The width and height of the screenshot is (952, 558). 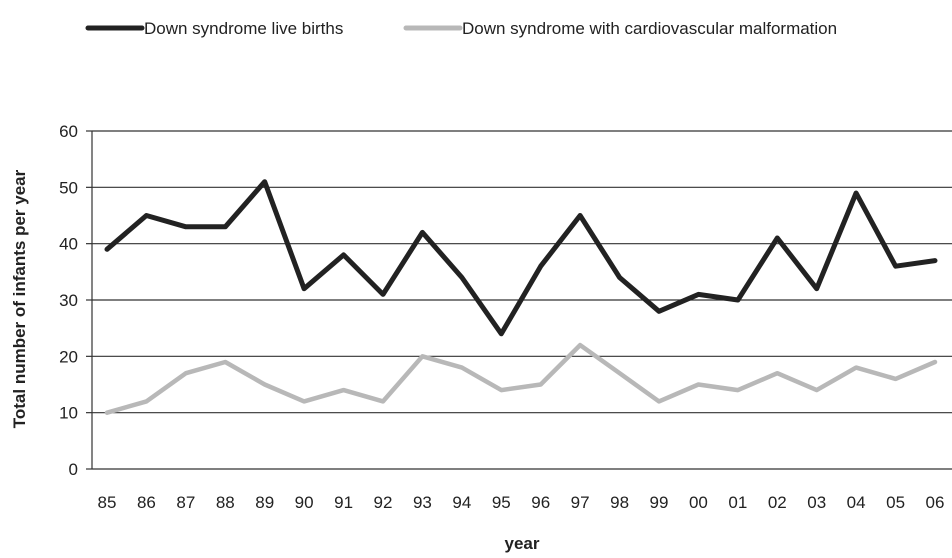 I want to click on x-tick-label-95: 95, so click(x=501, y=502).